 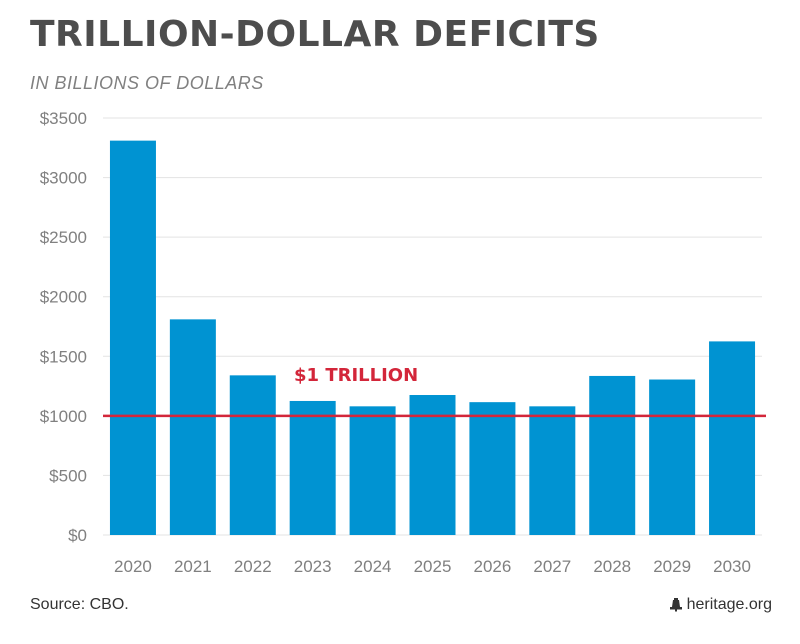 I want to click on y-tick-label: $0, so click(x=77, y=535).